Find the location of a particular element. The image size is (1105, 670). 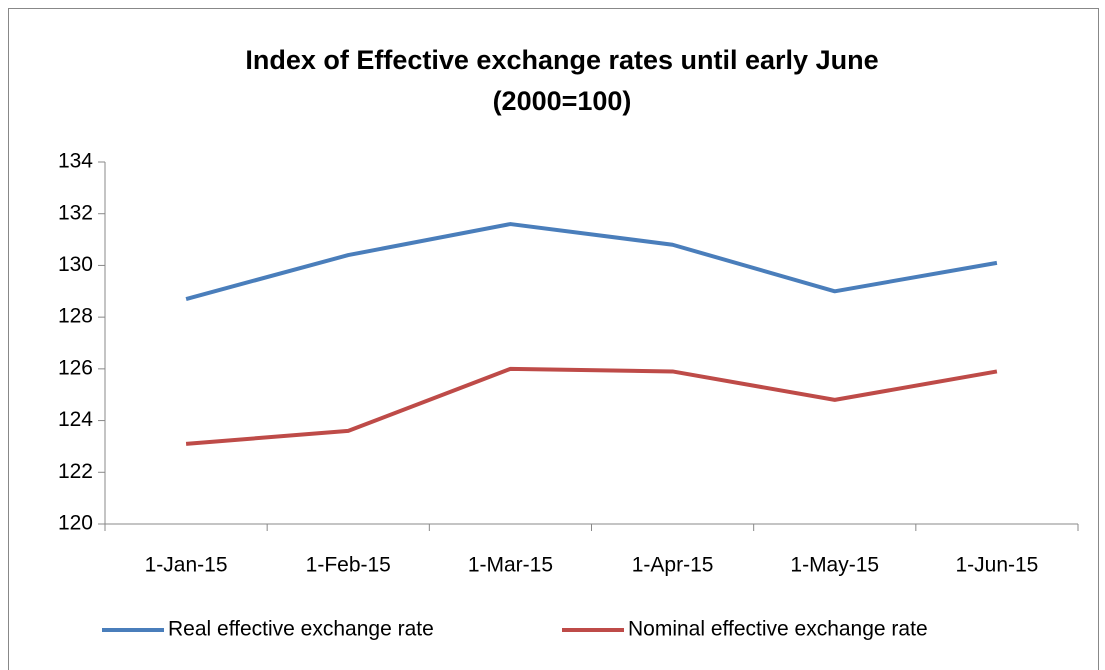

chart-subtitle: (2000=100) is located at coordinates (562, 101).